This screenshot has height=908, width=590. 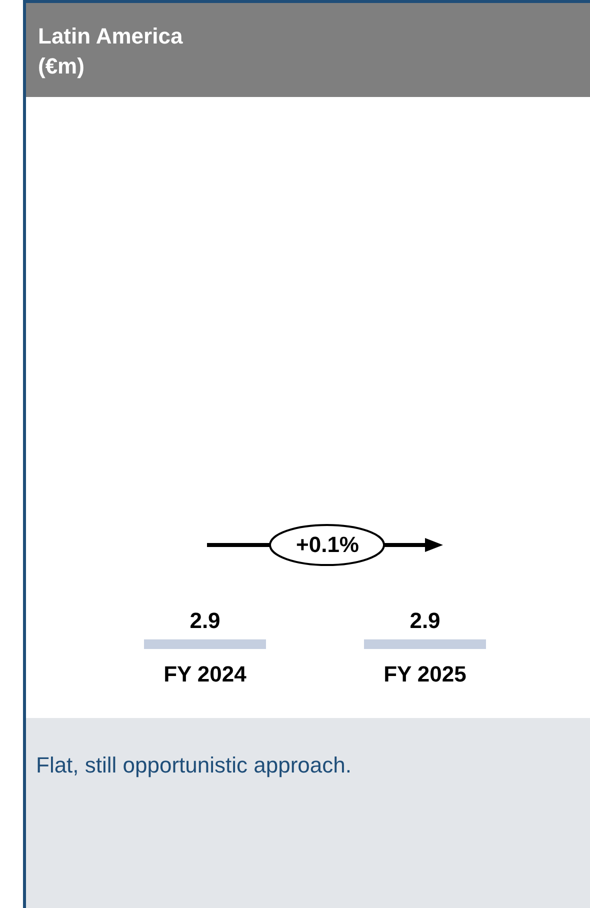 I want to click on text: +0.1%, so click(x=327, y=545).